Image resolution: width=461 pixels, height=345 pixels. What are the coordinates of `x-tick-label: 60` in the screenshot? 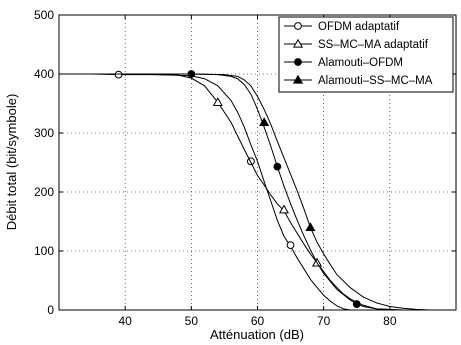 It's located at (258, 321).